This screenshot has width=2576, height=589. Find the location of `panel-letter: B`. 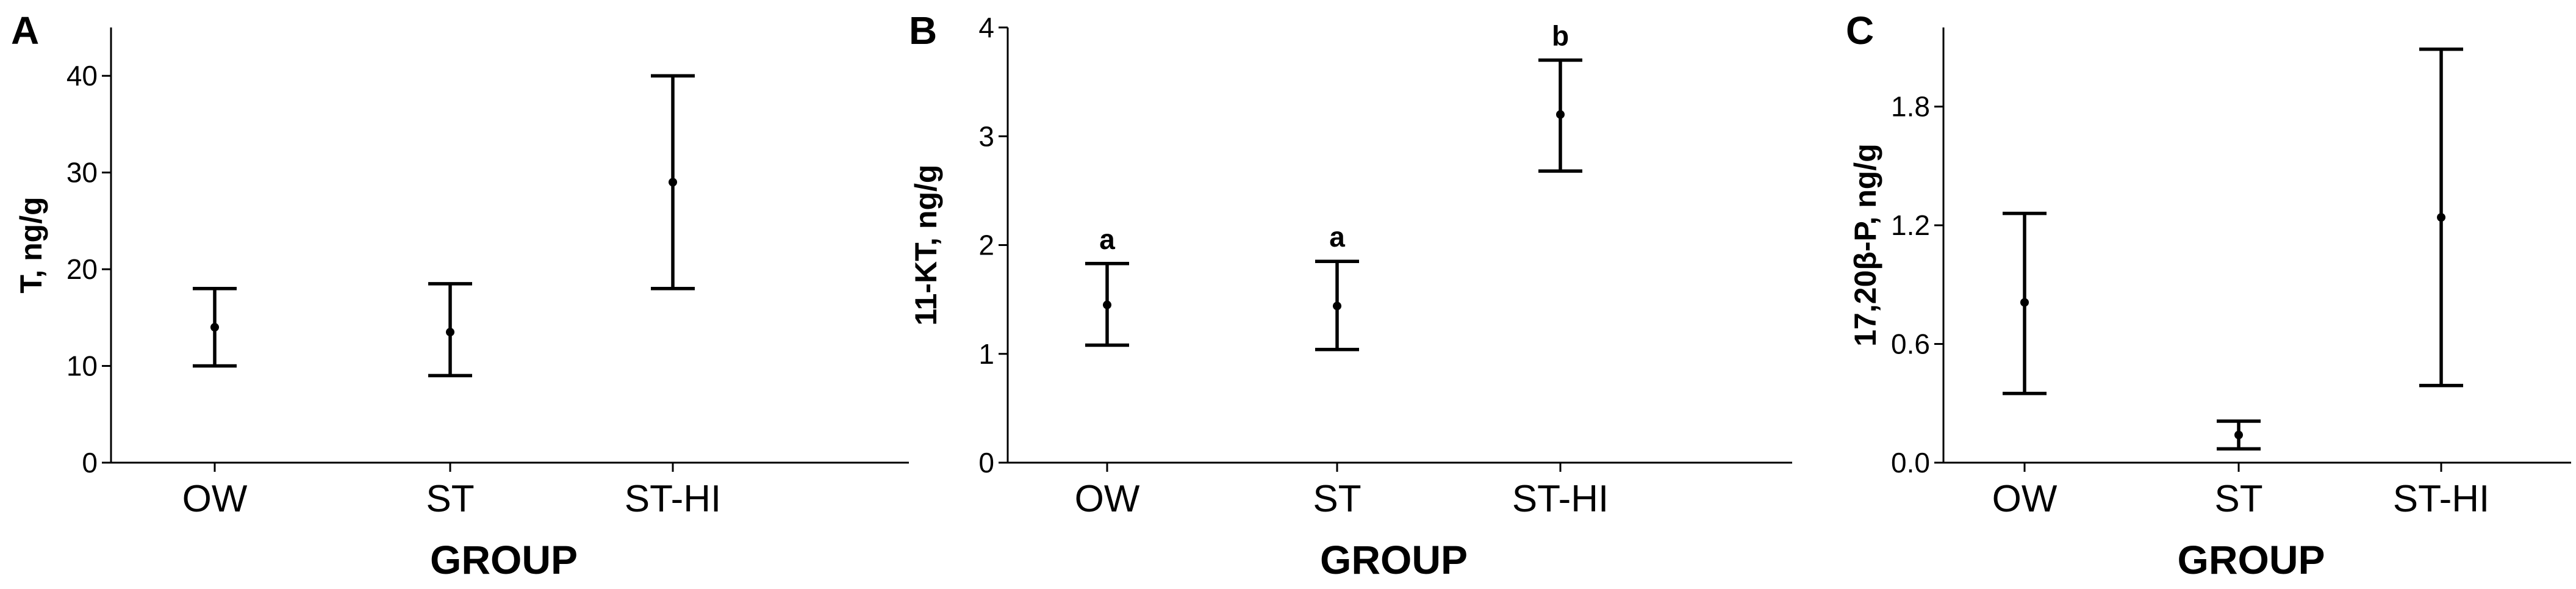

panel-letter: B is located at coordinates (923, 30).